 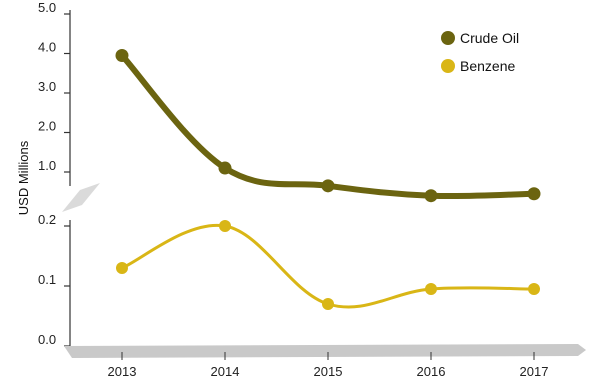 I want to click on point-crude-oil-2013, so click(x=122, y=55).